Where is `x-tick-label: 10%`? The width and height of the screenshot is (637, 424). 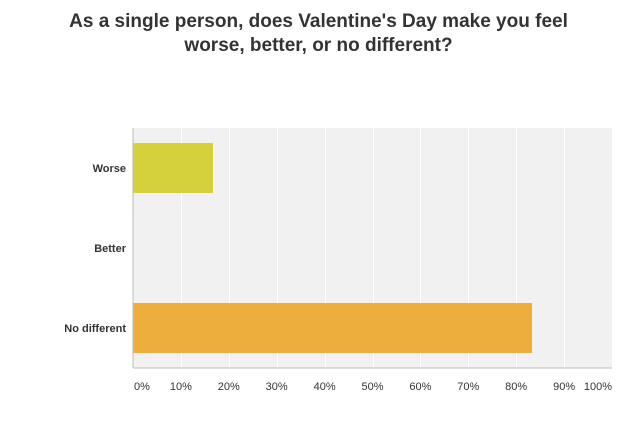
x-tick-label: 10% is located at coordinates (181, 387).